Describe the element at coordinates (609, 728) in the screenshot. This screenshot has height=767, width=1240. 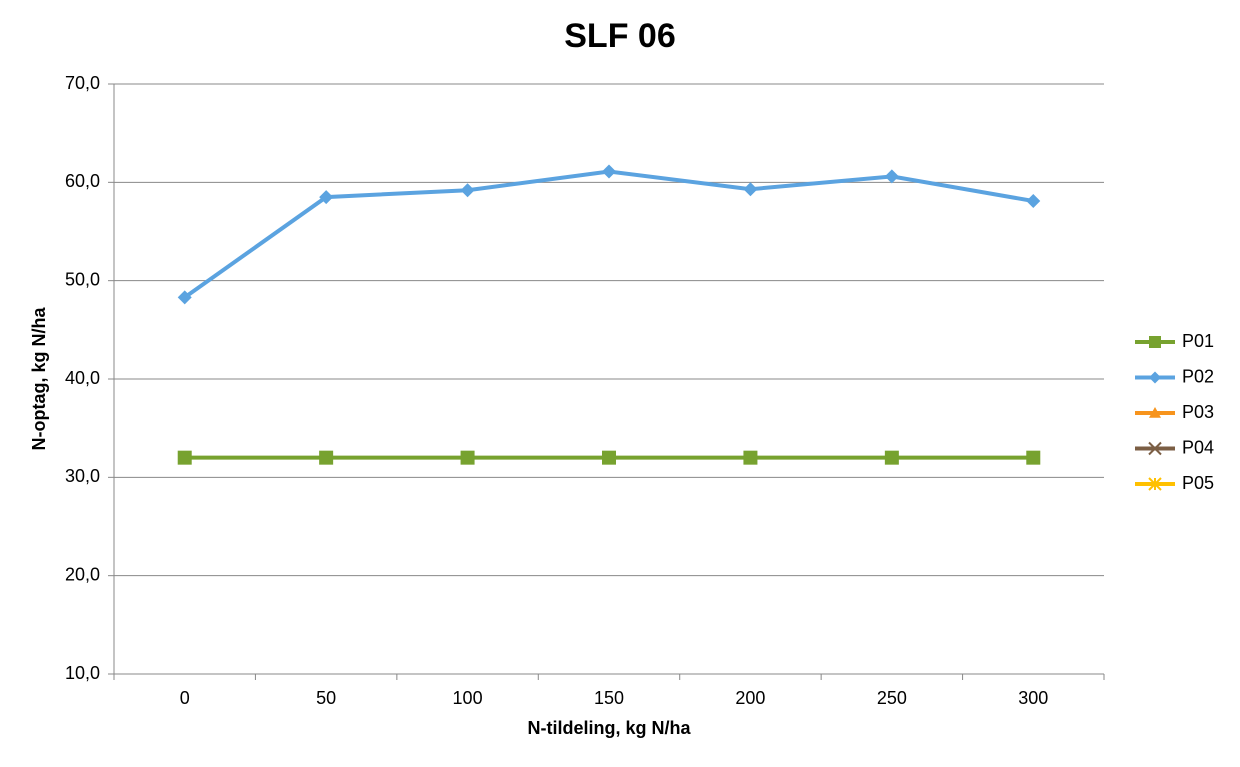
I see `x-axis-title: N-tildeling, kg N/ha` at that location.